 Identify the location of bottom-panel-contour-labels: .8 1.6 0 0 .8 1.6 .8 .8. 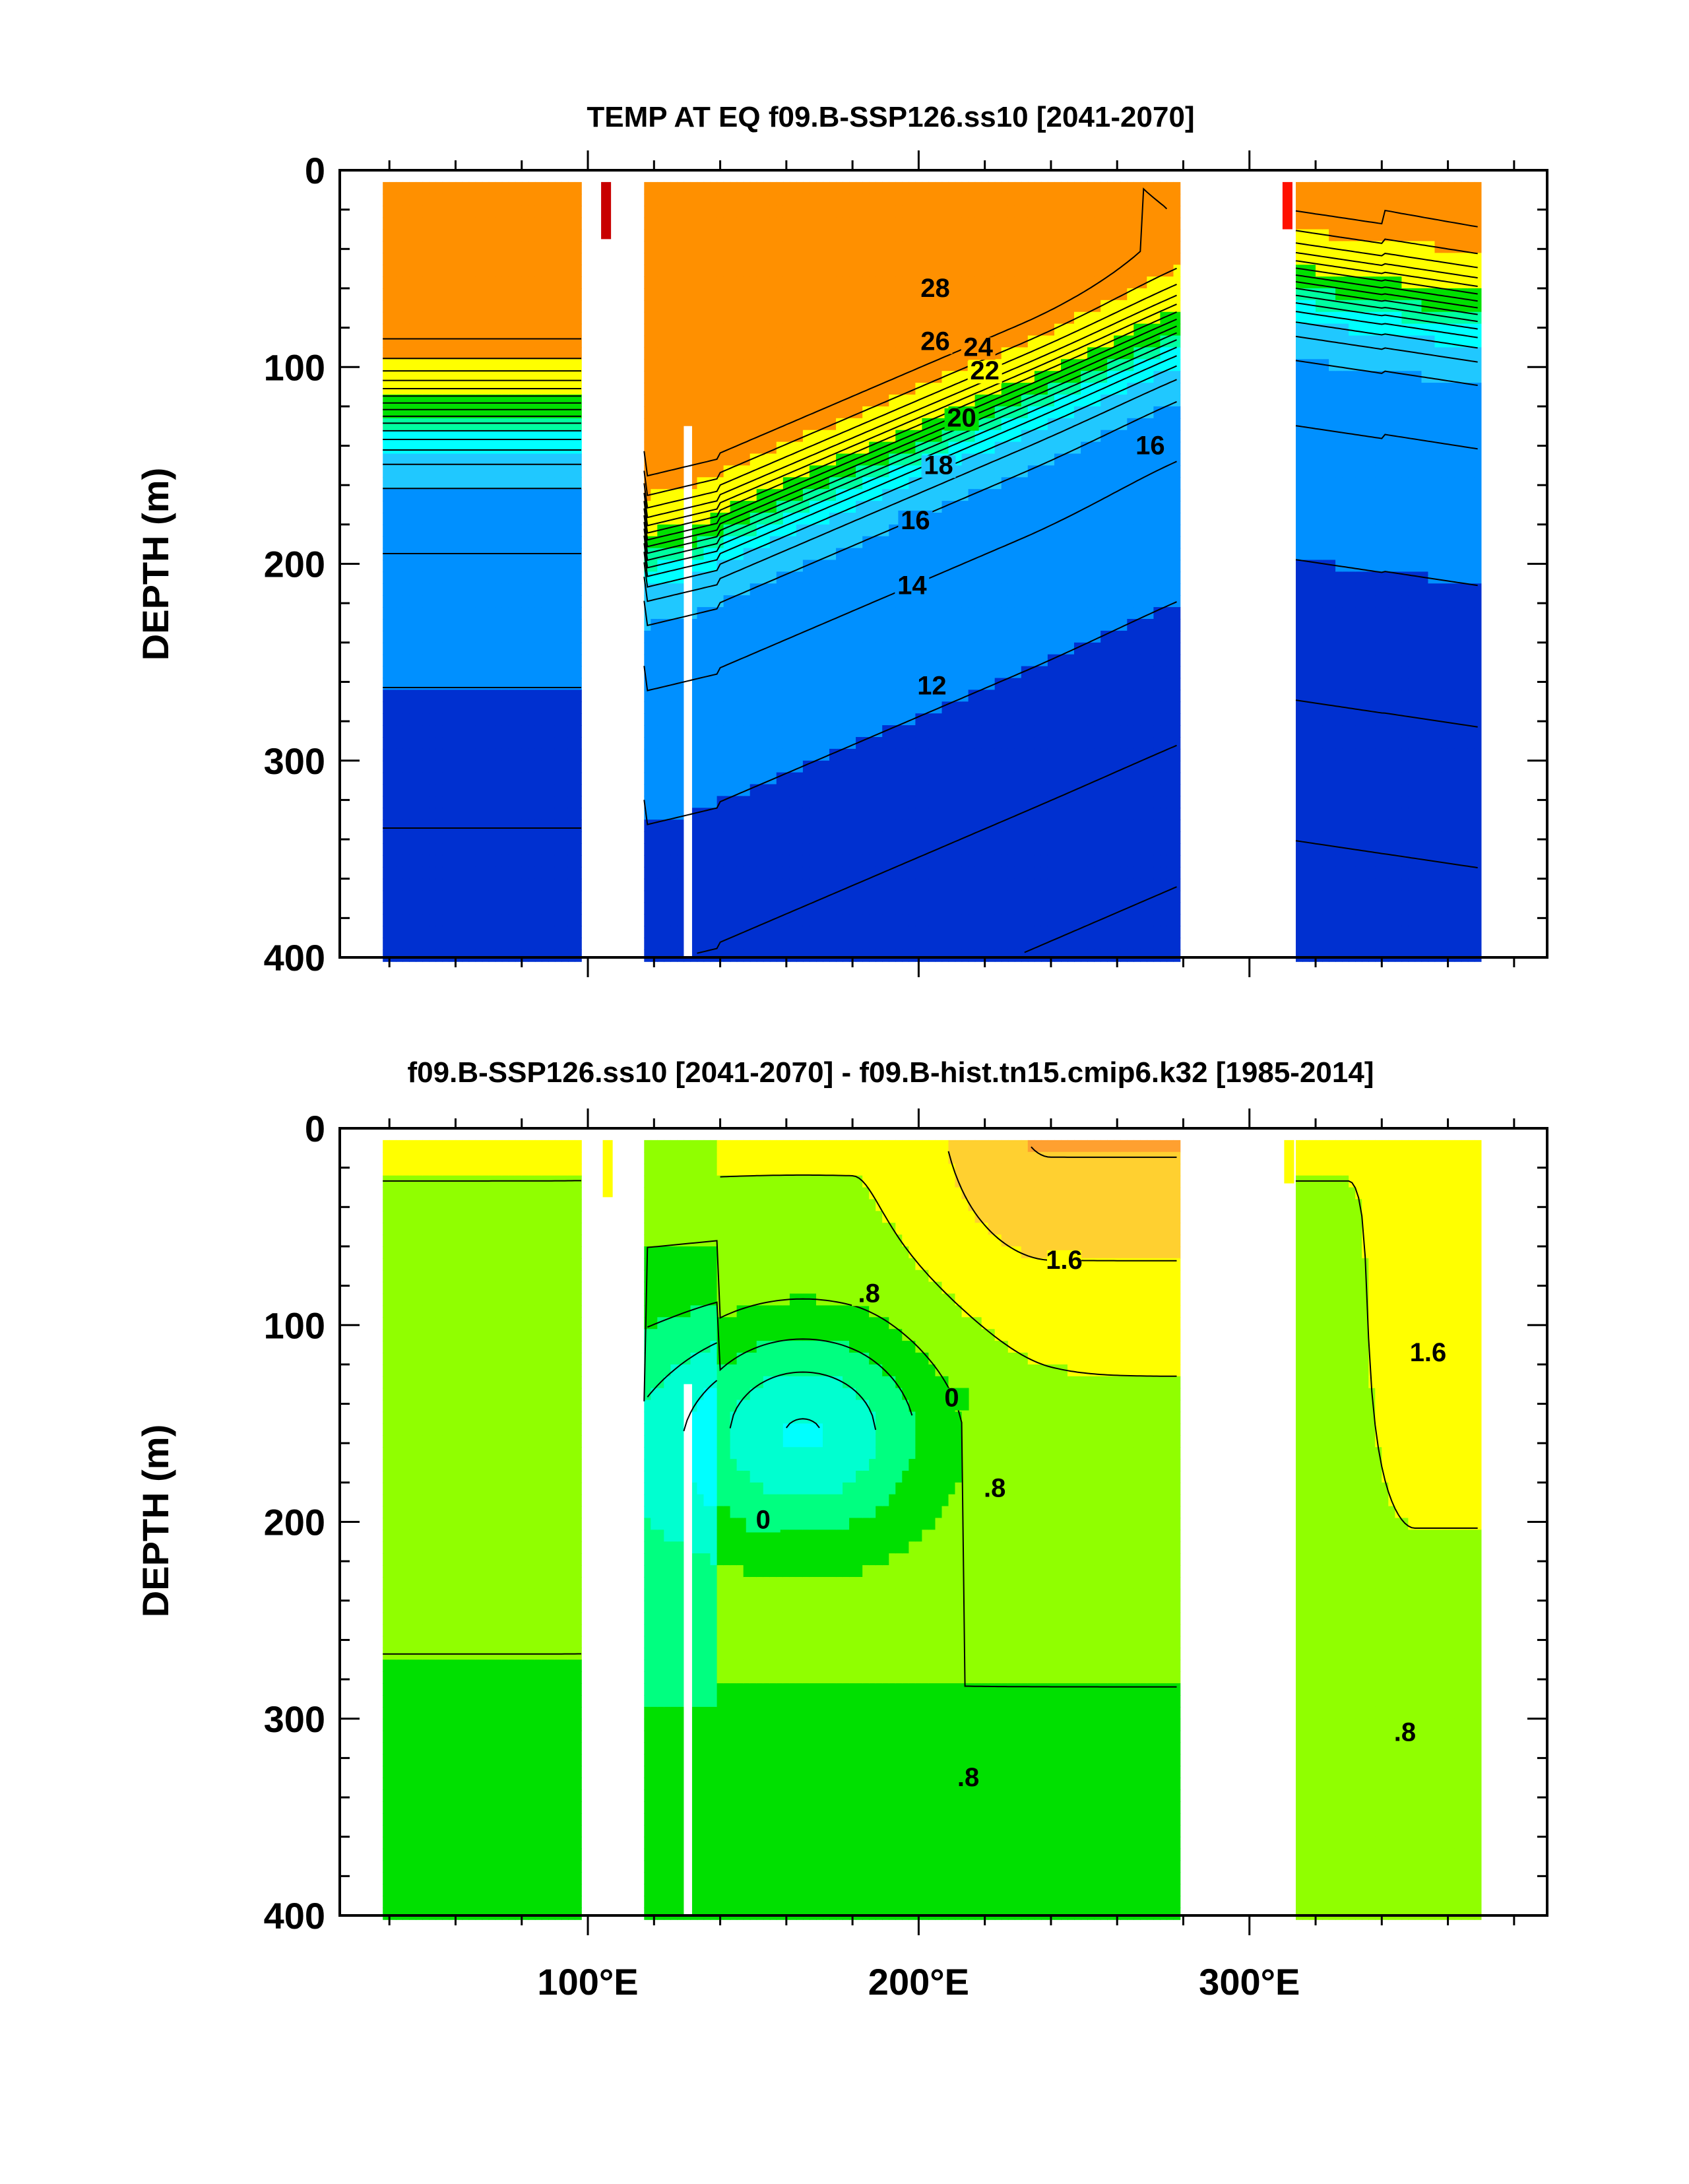
(1096, 1519).